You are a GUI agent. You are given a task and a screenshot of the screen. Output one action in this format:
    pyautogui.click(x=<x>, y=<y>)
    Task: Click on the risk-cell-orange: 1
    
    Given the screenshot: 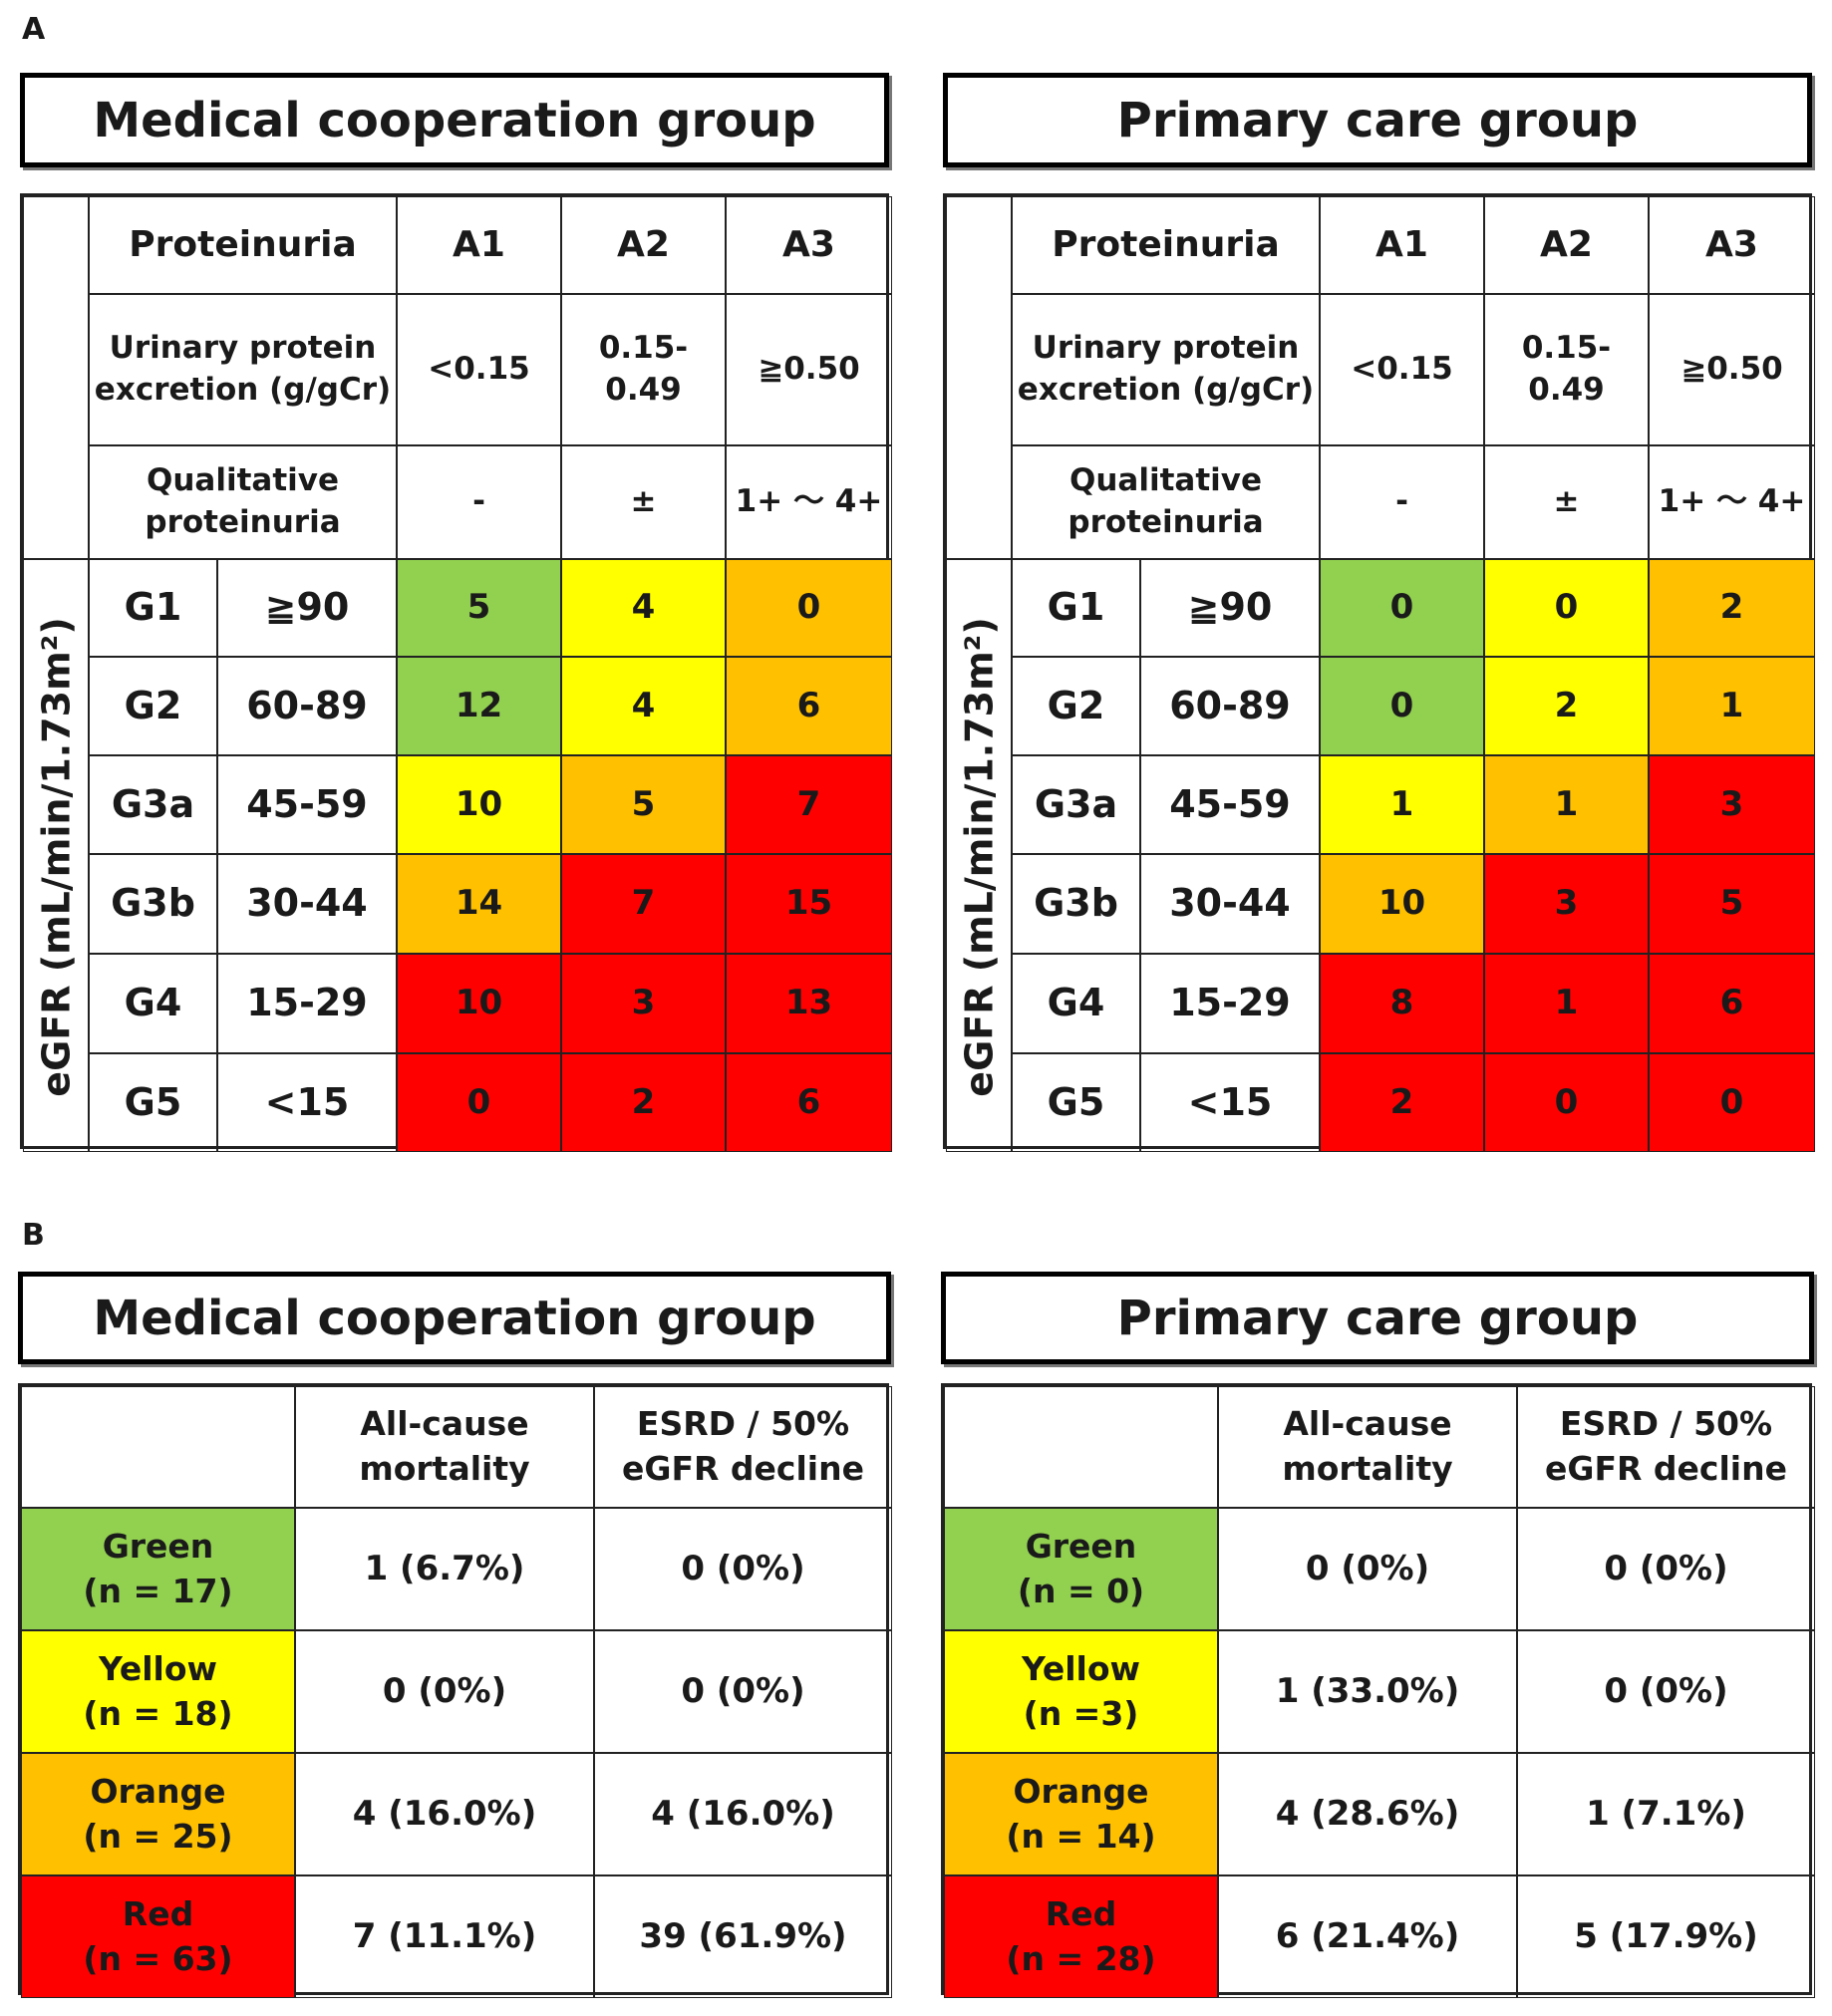 What is the action you would take?
    pyautogui.click(x=1566, y=804)
    